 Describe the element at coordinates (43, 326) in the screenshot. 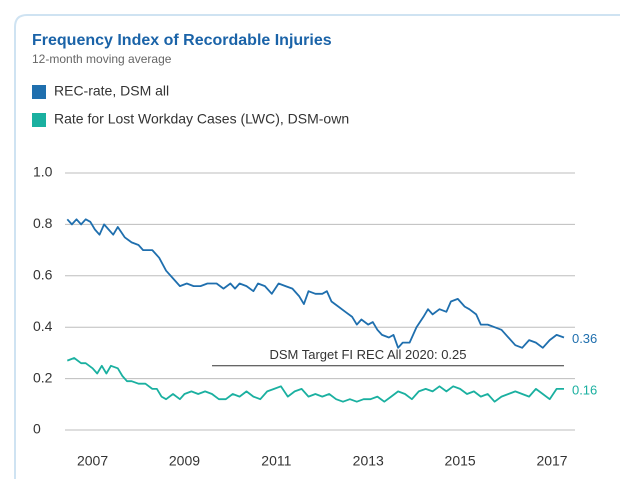

I see `y-tick-label: 0.4` at that location.